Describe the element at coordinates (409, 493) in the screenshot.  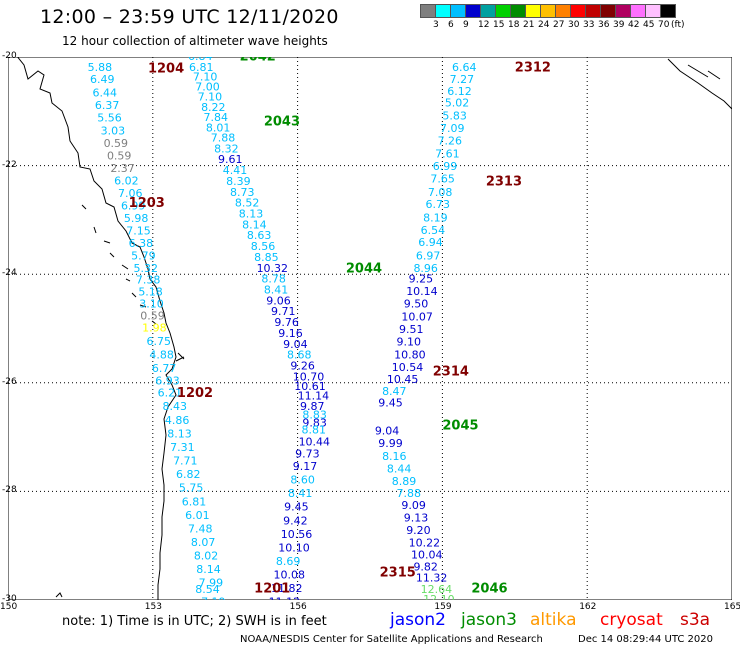
I see `swh-value: 7.88` at that location.